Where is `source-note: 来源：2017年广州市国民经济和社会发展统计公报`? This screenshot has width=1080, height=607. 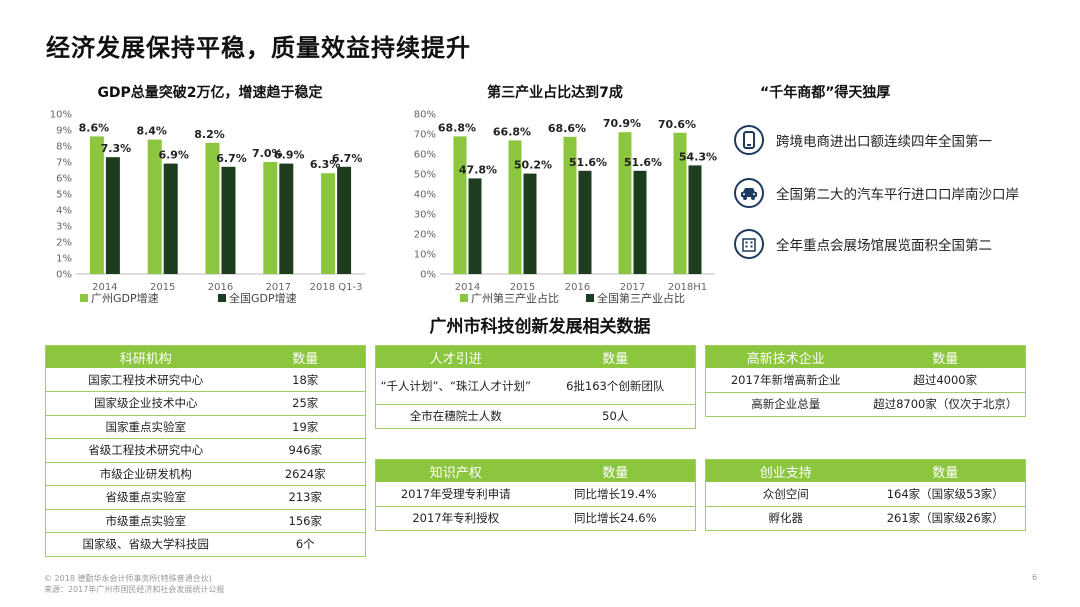
source-note: 来源：2017年广州市国民经济和社会发展统计公报 is located at coordinates (134, 589).